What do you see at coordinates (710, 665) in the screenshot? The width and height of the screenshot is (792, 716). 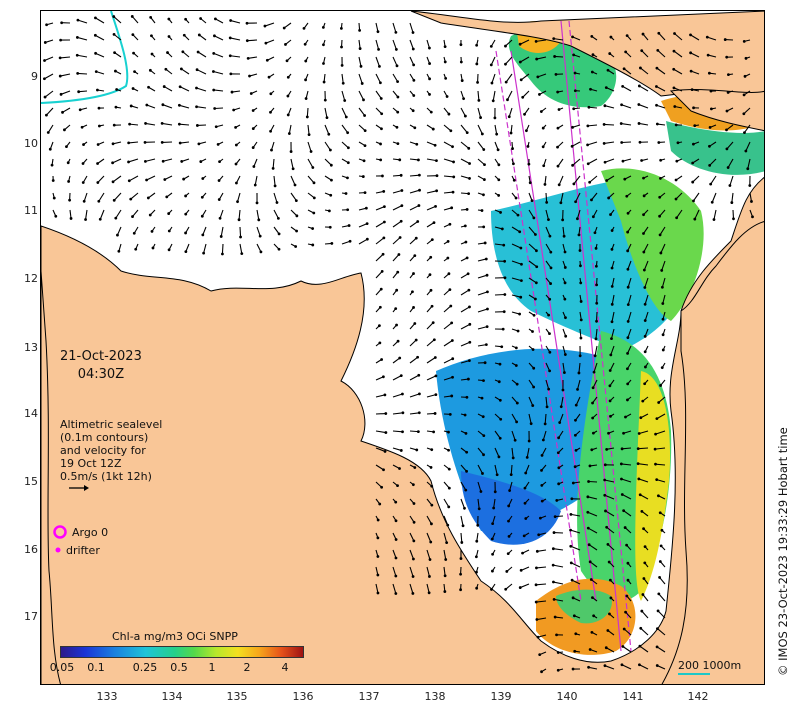 I see `depth-scale-label: 200 1000m` at bounding box center [710, 665].